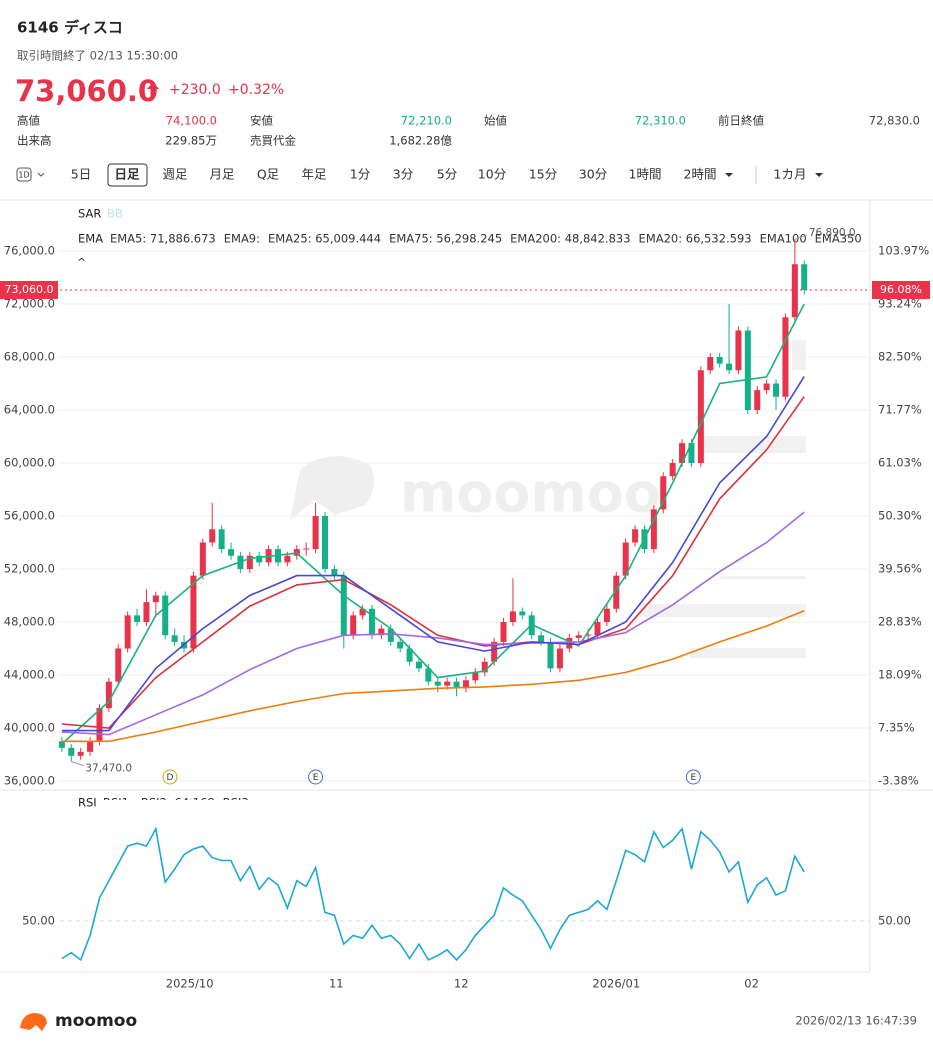  I want to click on stat-value: 72,830.0, so click(894, 121).